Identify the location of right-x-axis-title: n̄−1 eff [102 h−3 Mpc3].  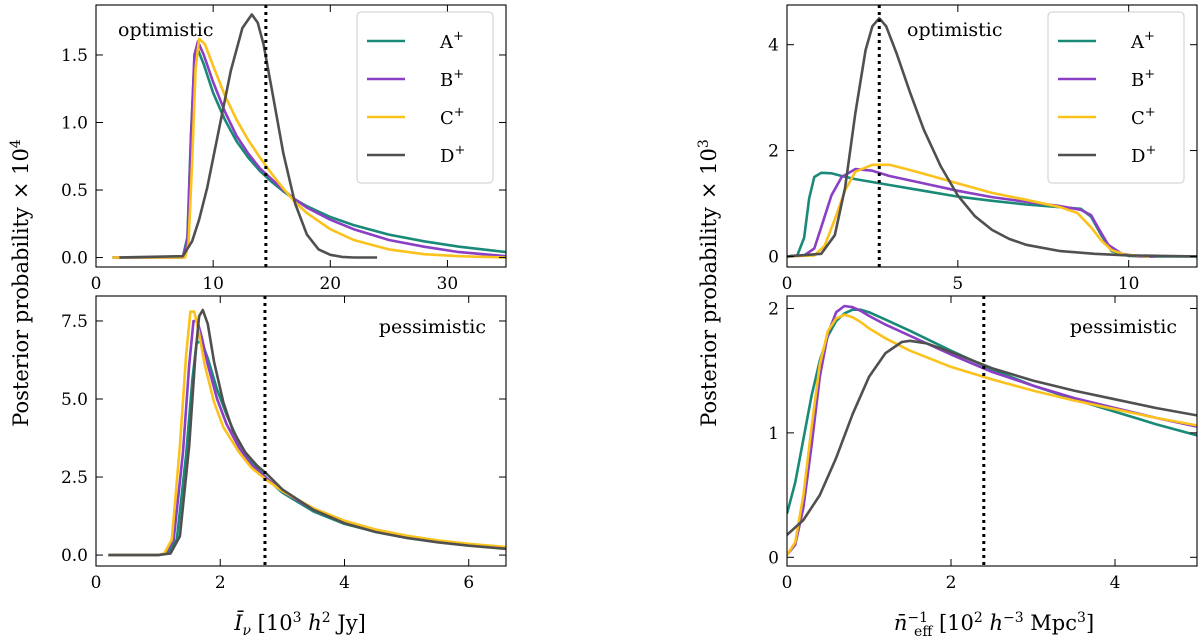
(994, 625).